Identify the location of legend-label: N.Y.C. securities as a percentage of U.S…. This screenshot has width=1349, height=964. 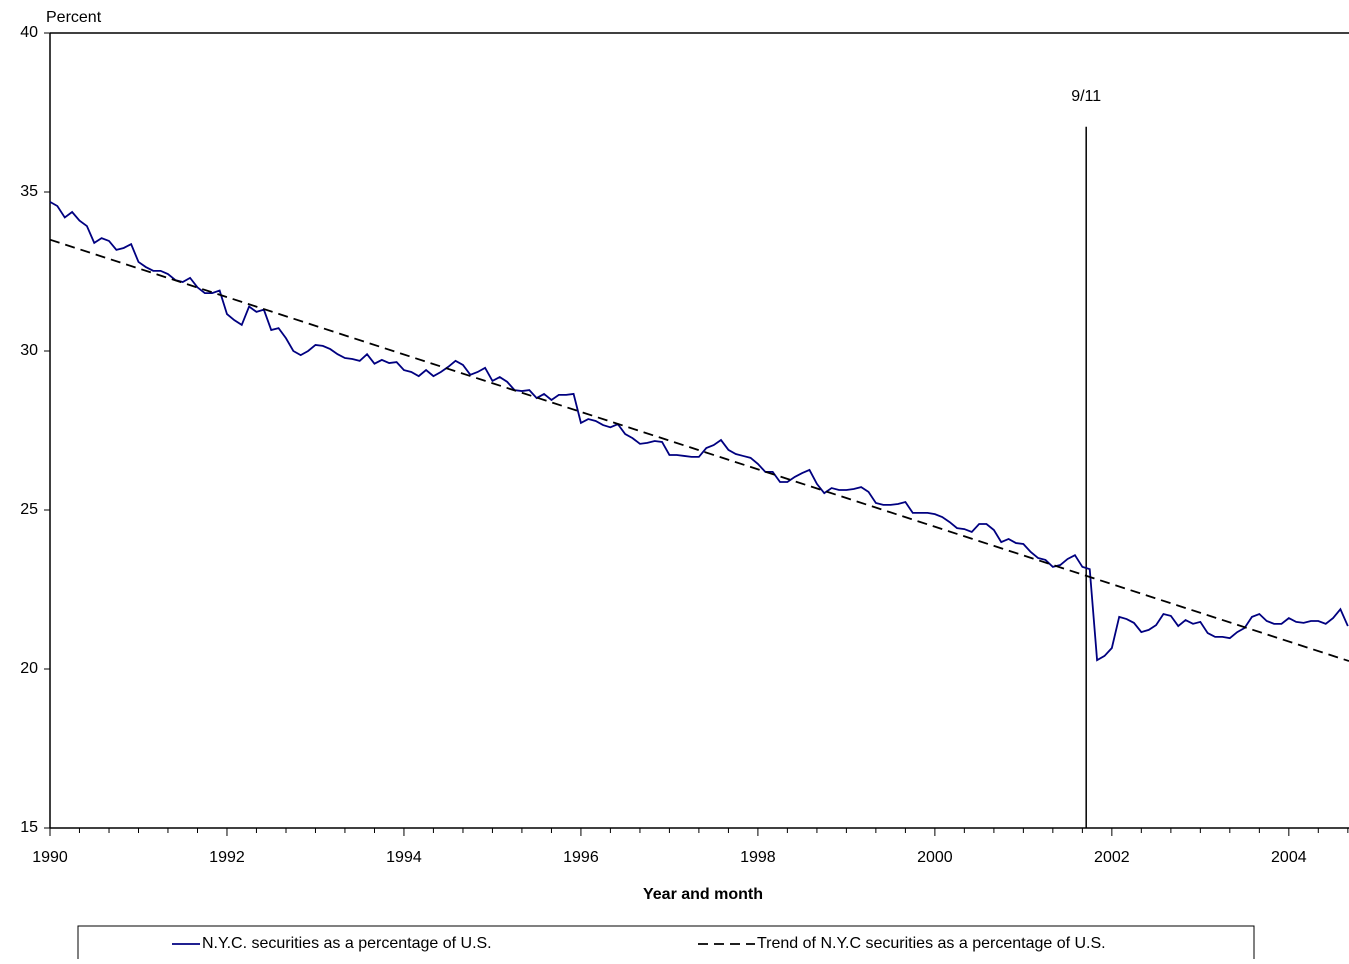
(347, 943).